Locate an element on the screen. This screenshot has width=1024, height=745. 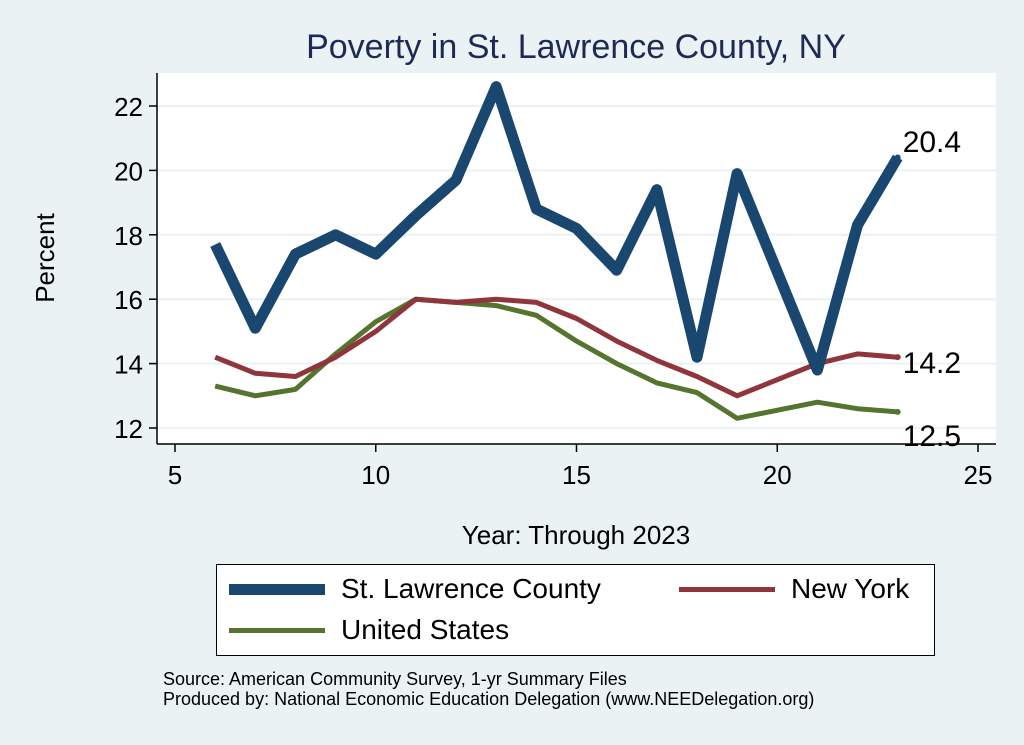
y-tick-label: 22 is located at coordinates (128, 107).